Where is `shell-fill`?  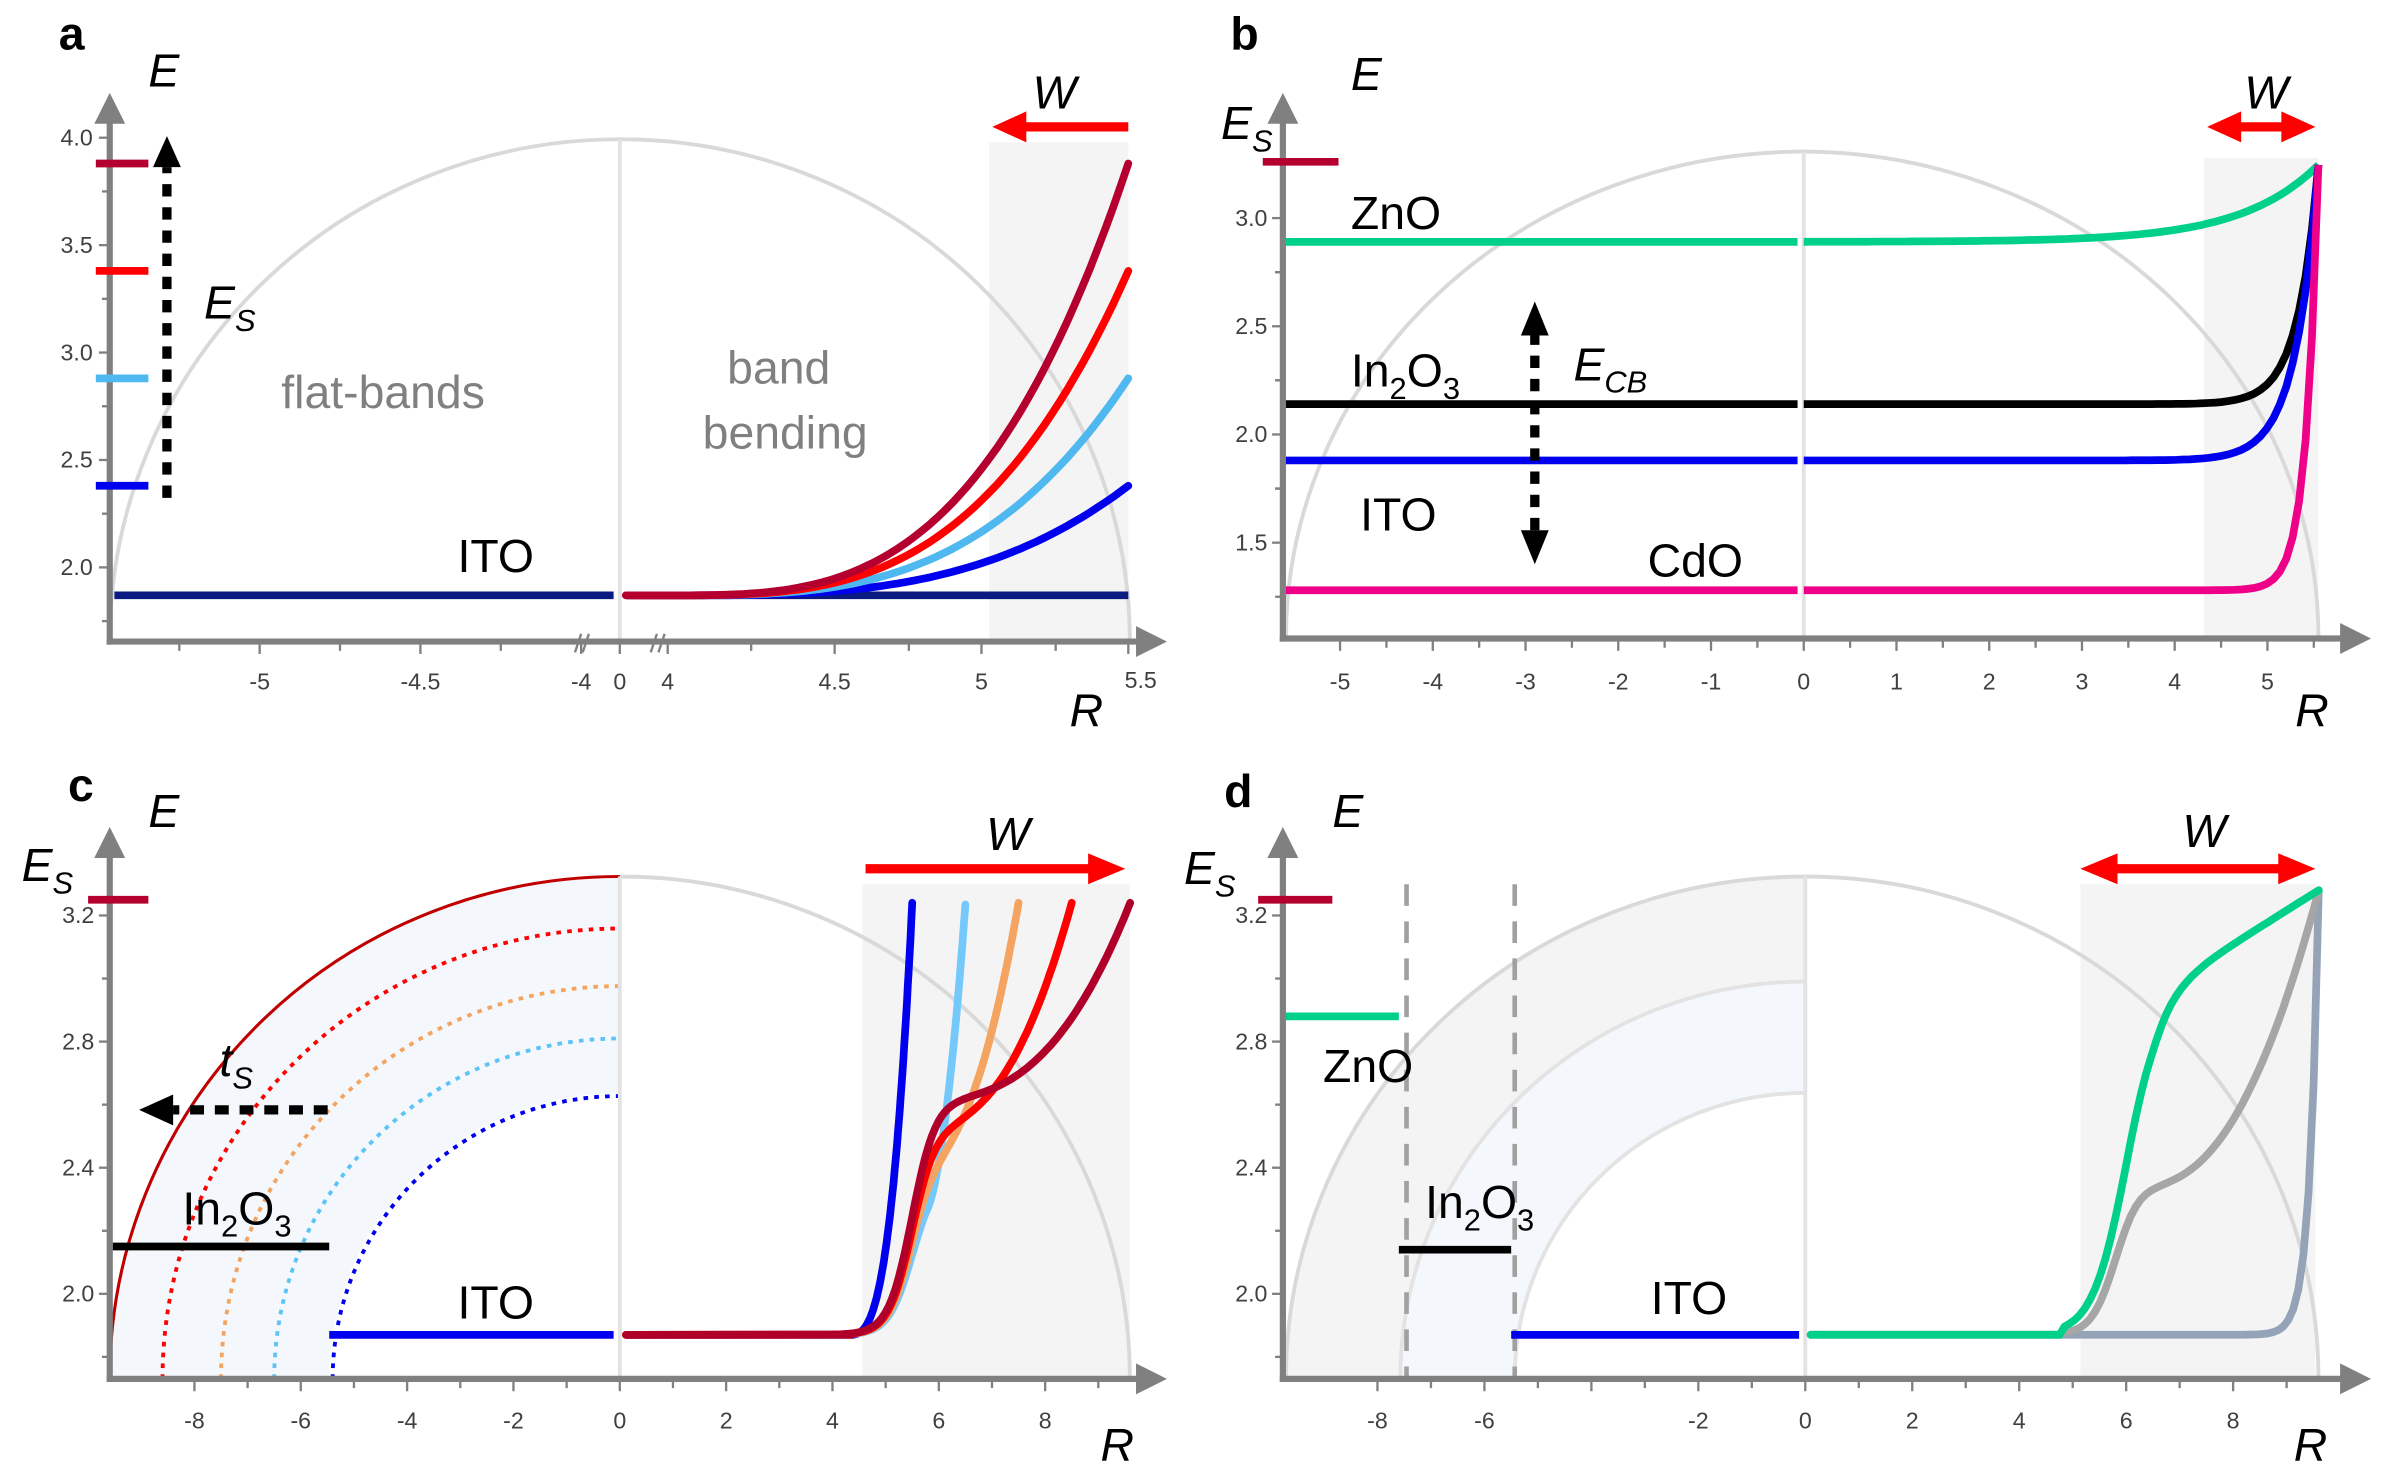 shell-fill is located at coordinates (364, 1127).